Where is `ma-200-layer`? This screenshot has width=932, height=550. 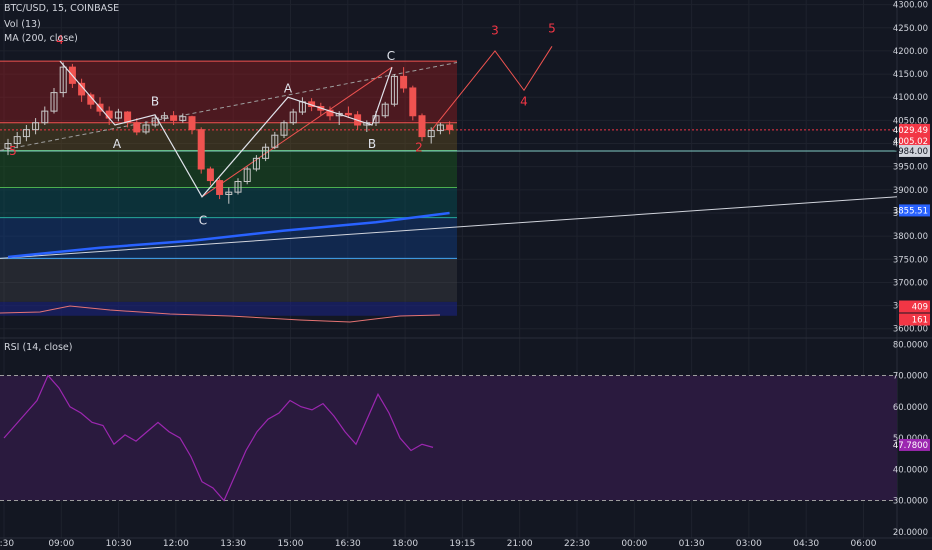
ma-200-layer is located at coordinates (225, 267).